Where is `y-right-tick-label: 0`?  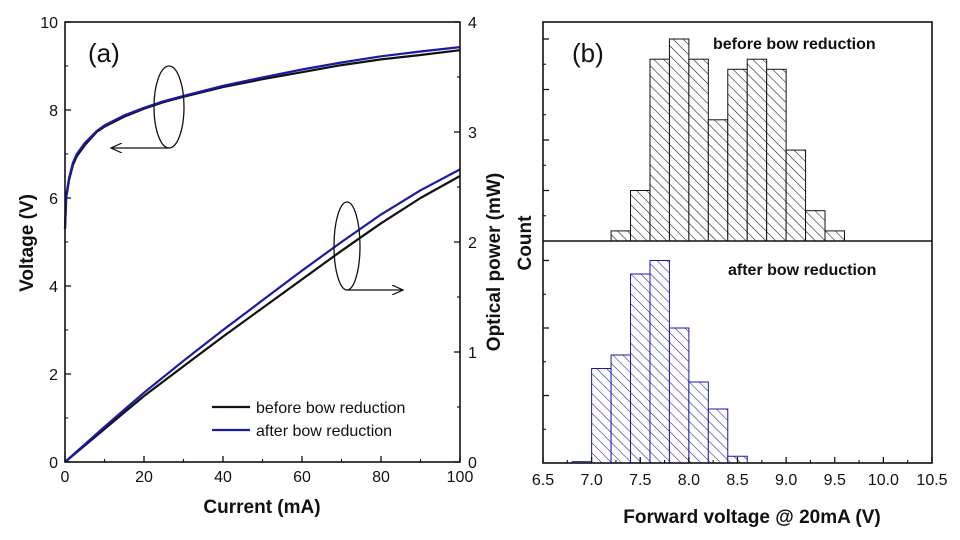 y-right-tick-label: 0 is located at coordinates (472, 463).